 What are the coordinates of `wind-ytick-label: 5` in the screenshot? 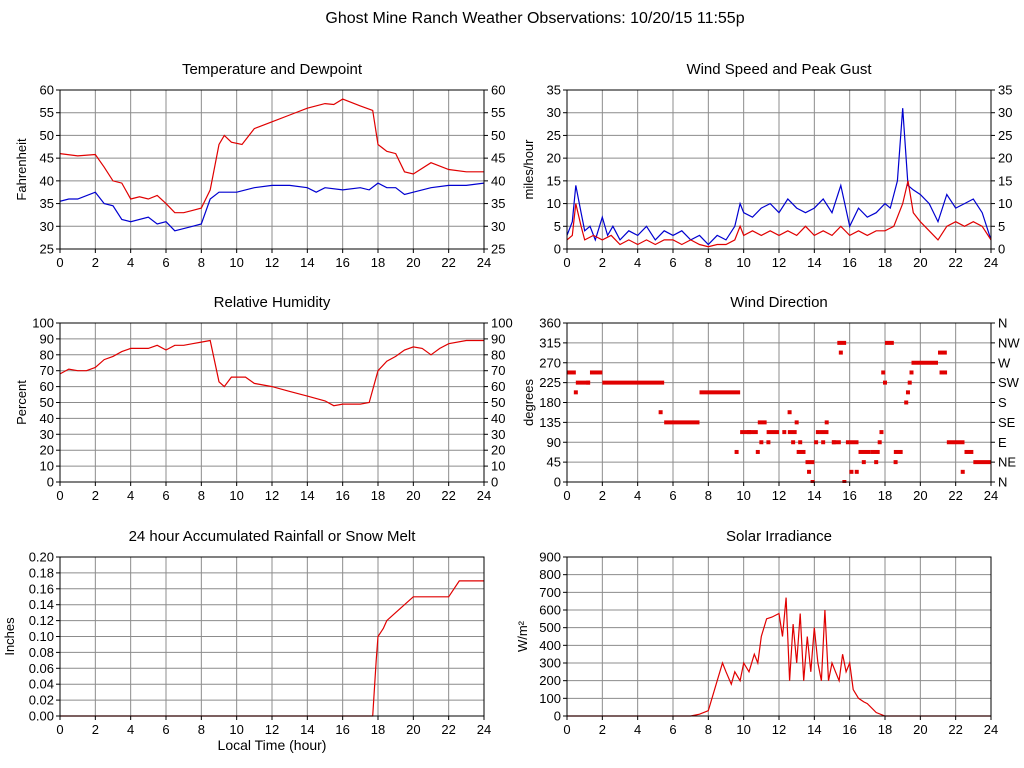 It's located at (557, 226).